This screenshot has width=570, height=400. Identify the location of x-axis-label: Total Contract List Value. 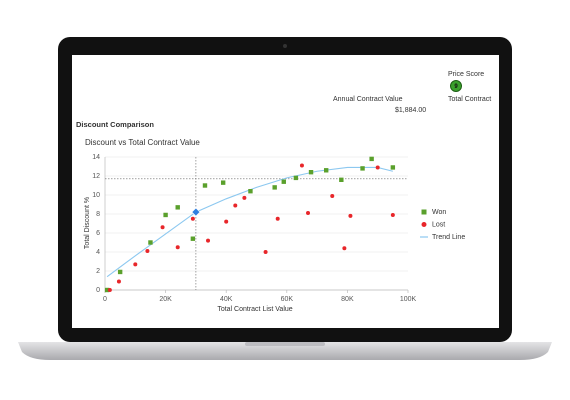
(254, 309).